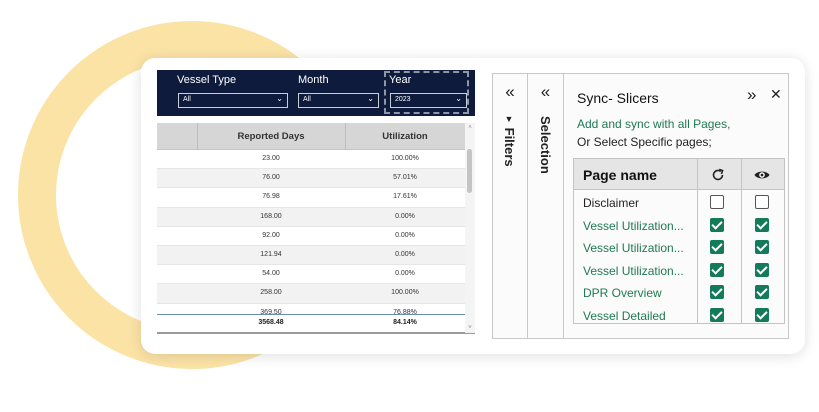 The height and width of the screenshot is (412, 819). I want to click on utilization-cell: 57.01%, so click(405, 178).